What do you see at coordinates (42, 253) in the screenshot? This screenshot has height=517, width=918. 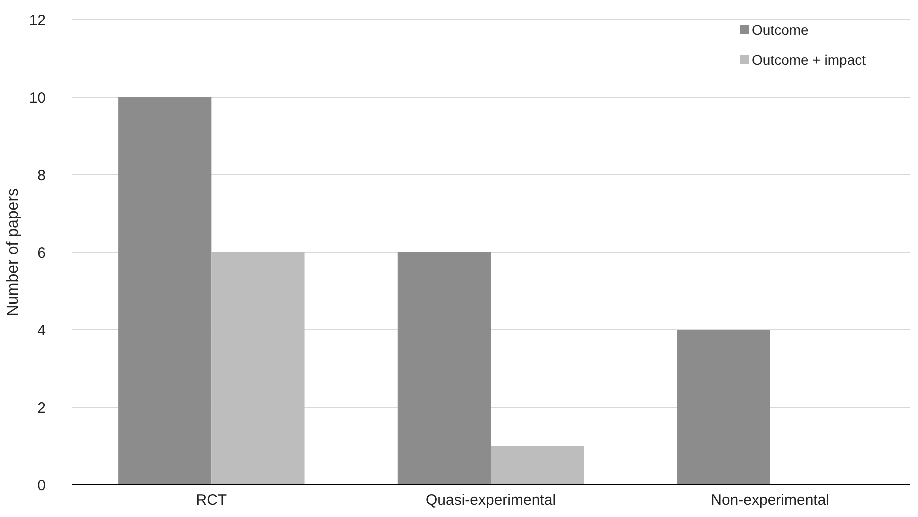 I see `y-tick-label: 6` at bounding box center [42, 253].